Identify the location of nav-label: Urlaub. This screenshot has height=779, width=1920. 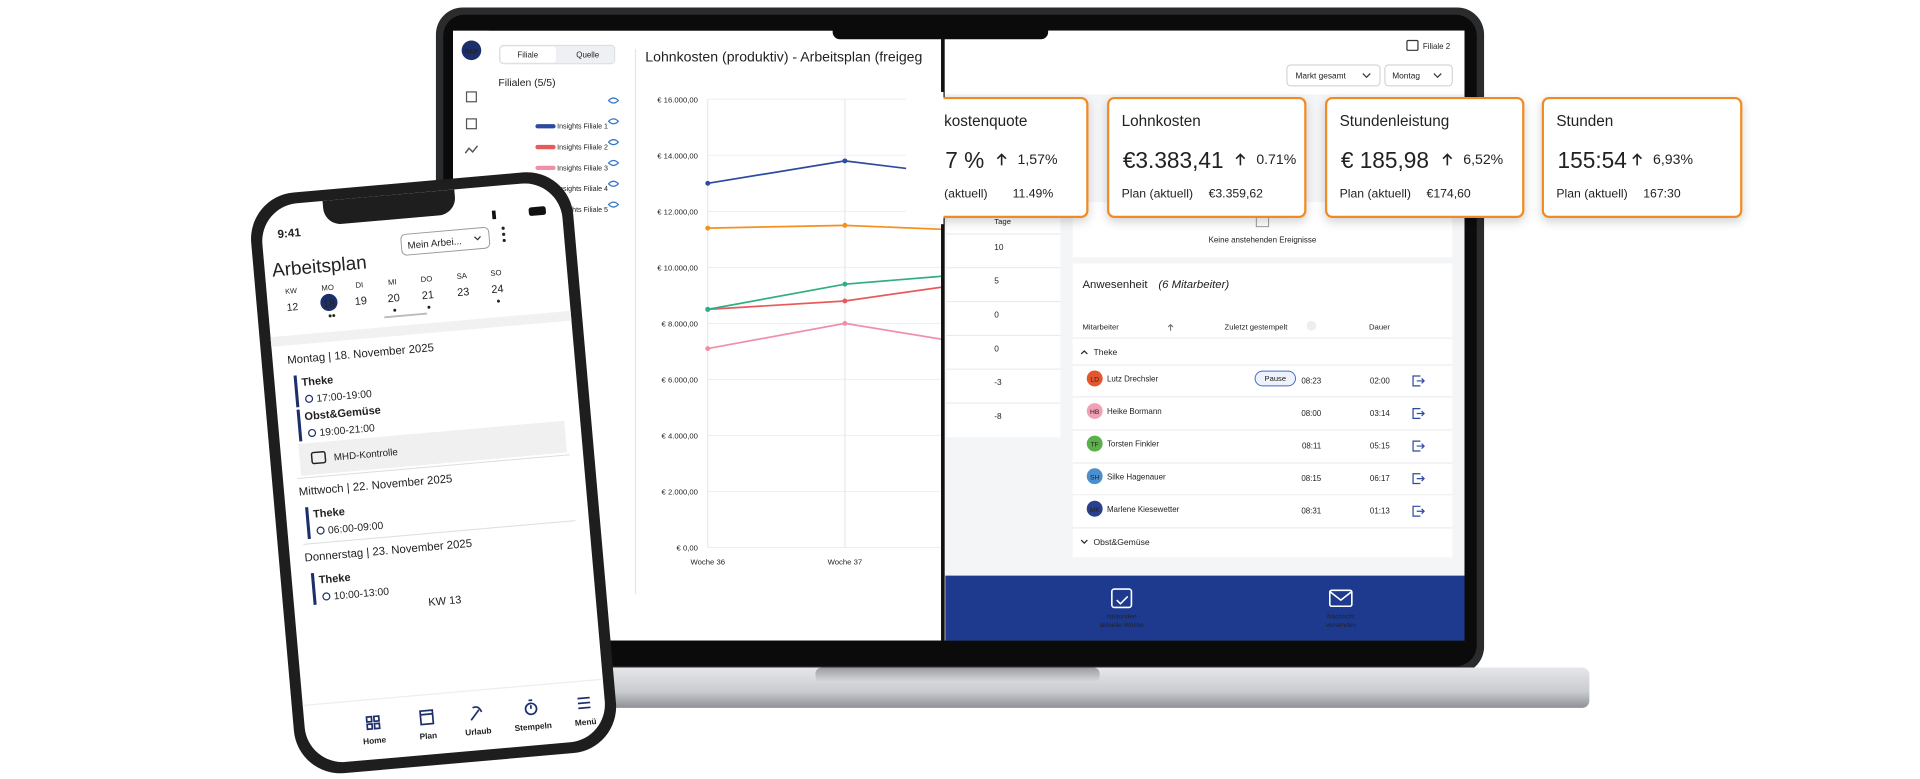
(478, 731).